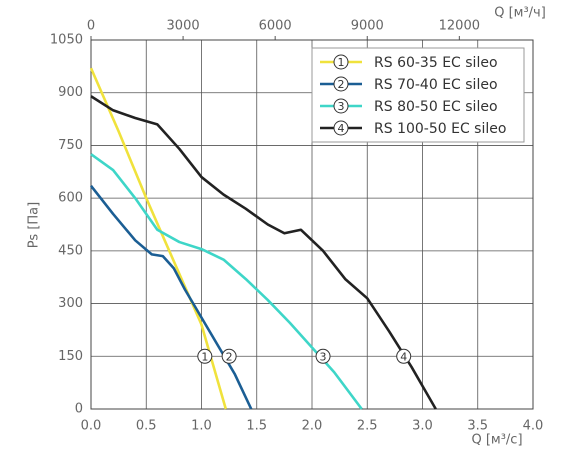 The width and height of the screenshot is (561, 462). What do you see at coordinates (70, 303) in the screenshot?
I see `y-tick-label: 300` at bounding box center [70, 303].